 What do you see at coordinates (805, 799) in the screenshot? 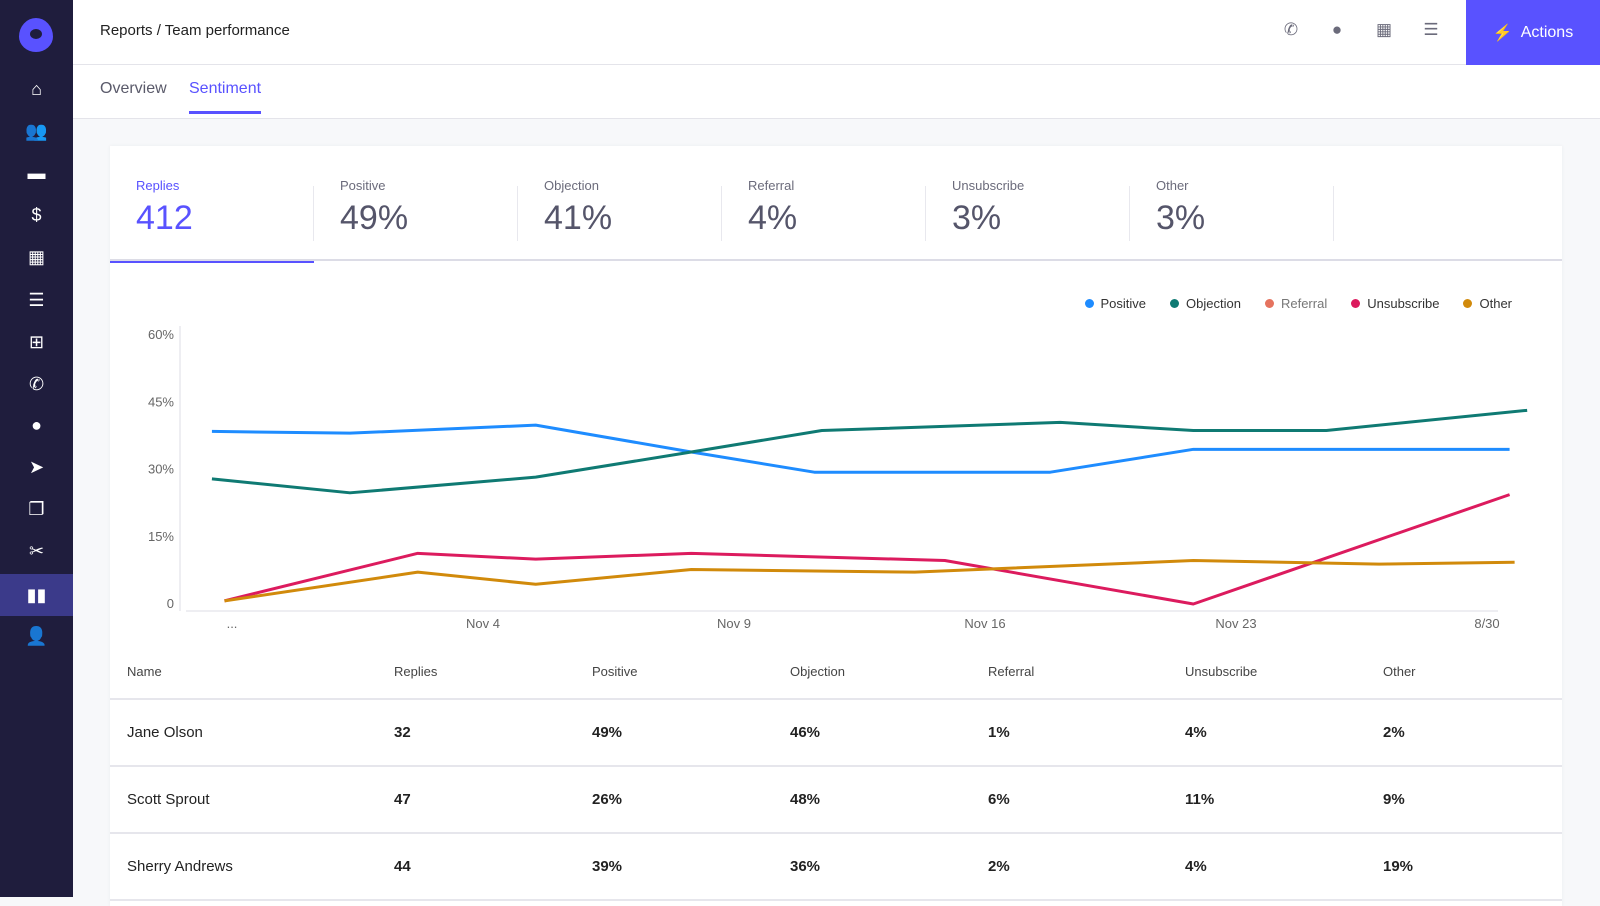
I see `cell-value: 48%` at bounding box center [805, 799].